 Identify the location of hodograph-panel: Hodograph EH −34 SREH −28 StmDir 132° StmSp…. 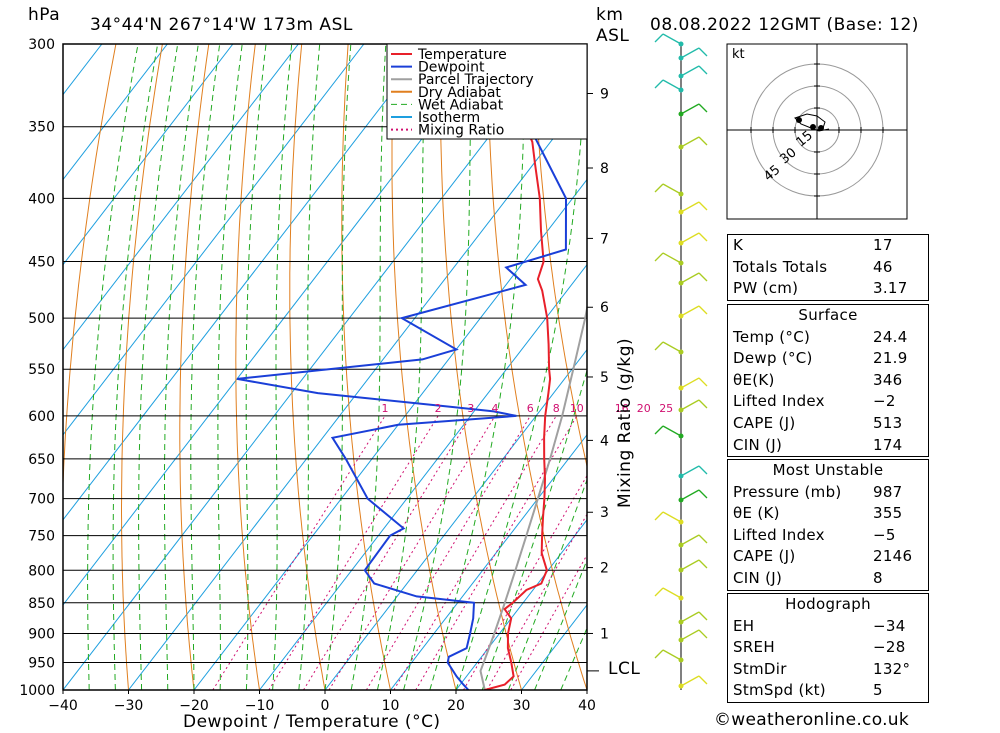
(828, 648).